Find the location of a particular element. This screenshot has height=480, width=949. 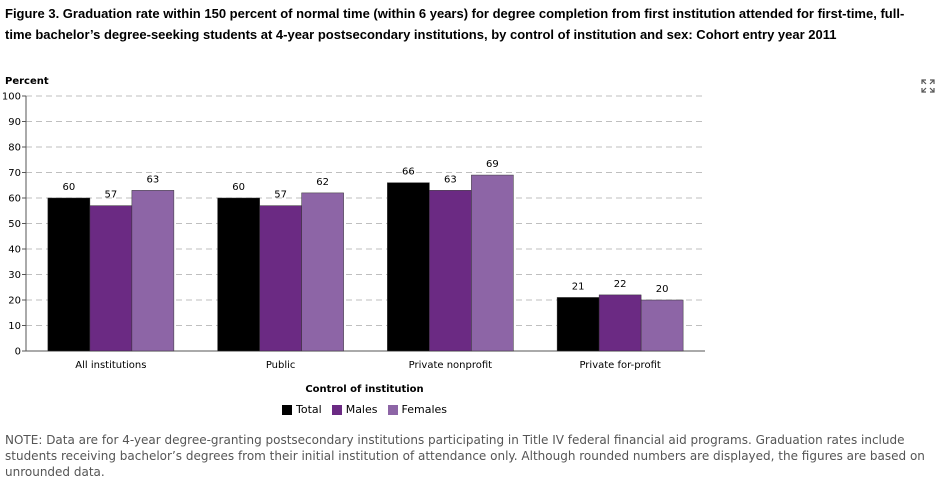

chart-legend: Total Males Females is located at coordinates (366, 409).